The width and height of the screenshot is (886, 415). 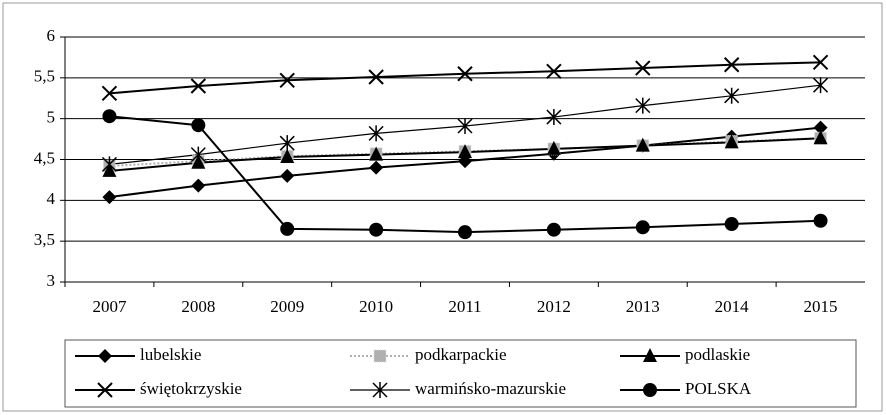 I want to click on y-tick-label: 5, so click(x=51, y=117).